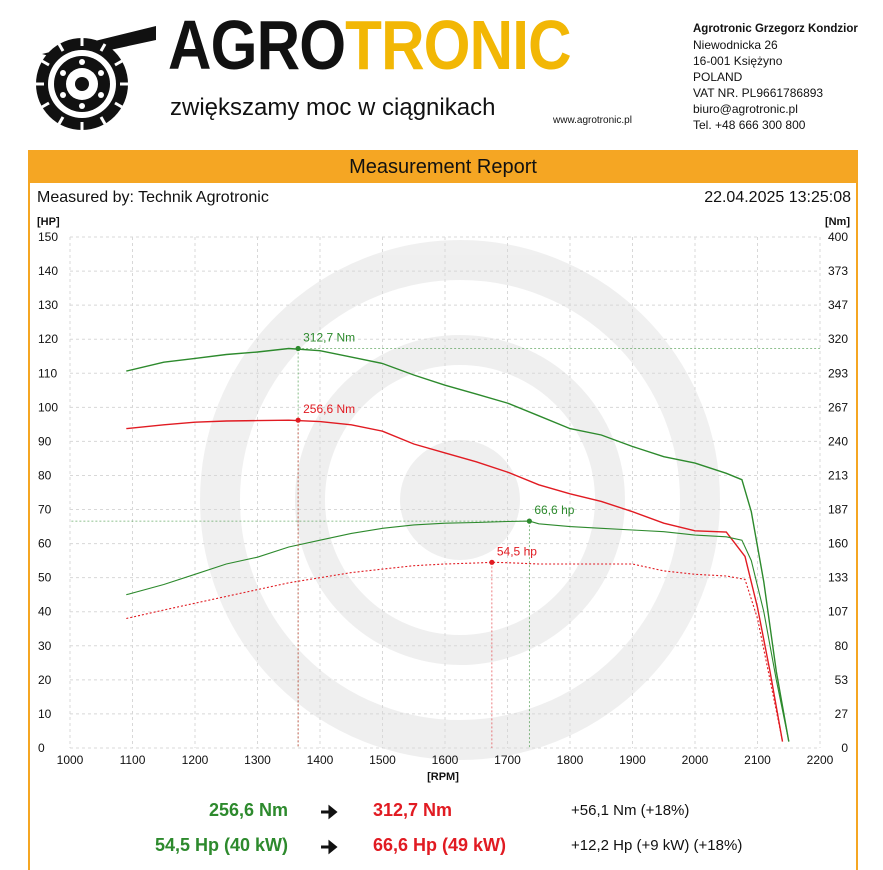 This screenshot has width=883, height=870. What do you see at coordinates (592, 120) in the screenshot?
I see `website-link: www.agrotronic.pl` at bounding box center [592, 120].